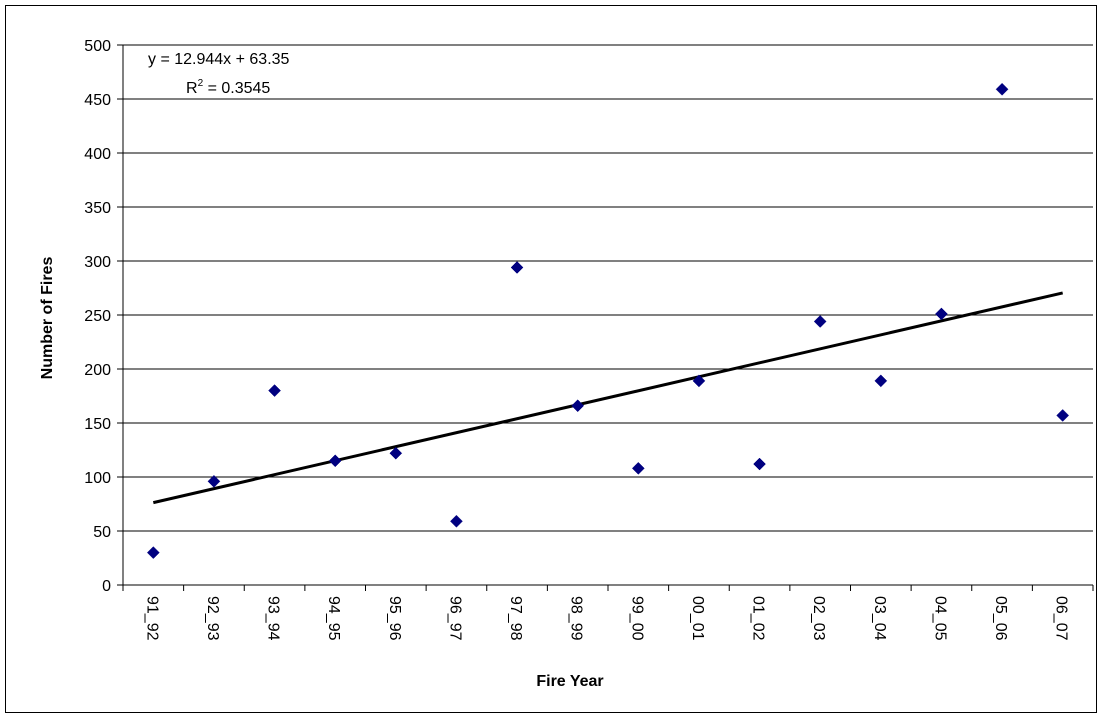 Image resolution: width=1104 pixels, height=720 pixels. Describe the element at coordinates (515, 618) in the screenshot. I see `x-tick-label: 97_98` at that location.